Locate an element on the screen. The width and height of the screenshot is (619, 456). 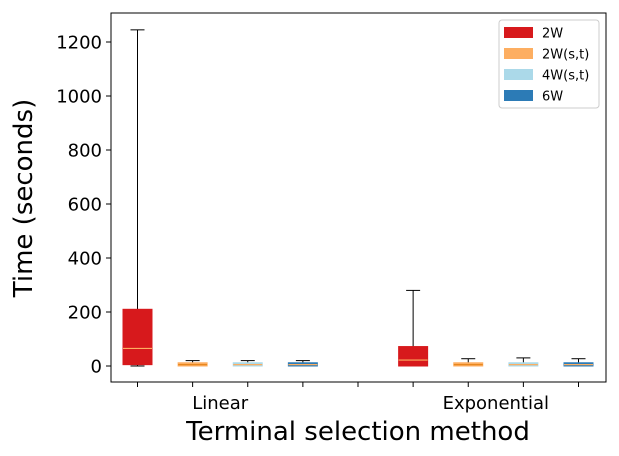
x-axis-label: Terminal selection method is located at coordinates (357, 432).